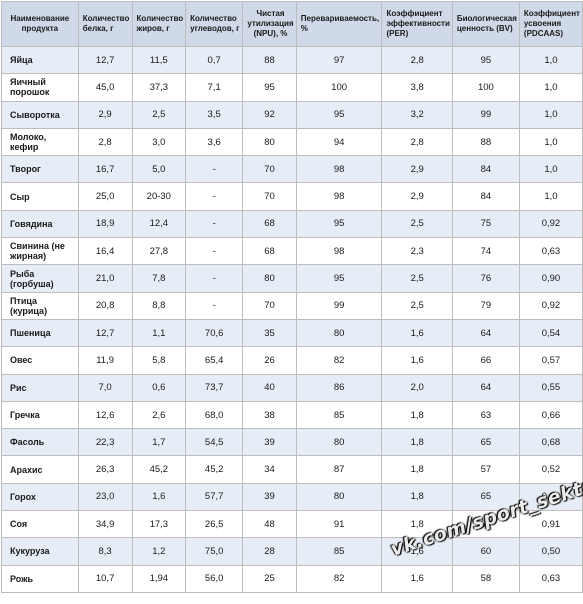 The width and height of the screenshot is (583, 604). Describe the element at coordinates (485, 60) in the screenshot. I see `cell-bv: 95` at that location.